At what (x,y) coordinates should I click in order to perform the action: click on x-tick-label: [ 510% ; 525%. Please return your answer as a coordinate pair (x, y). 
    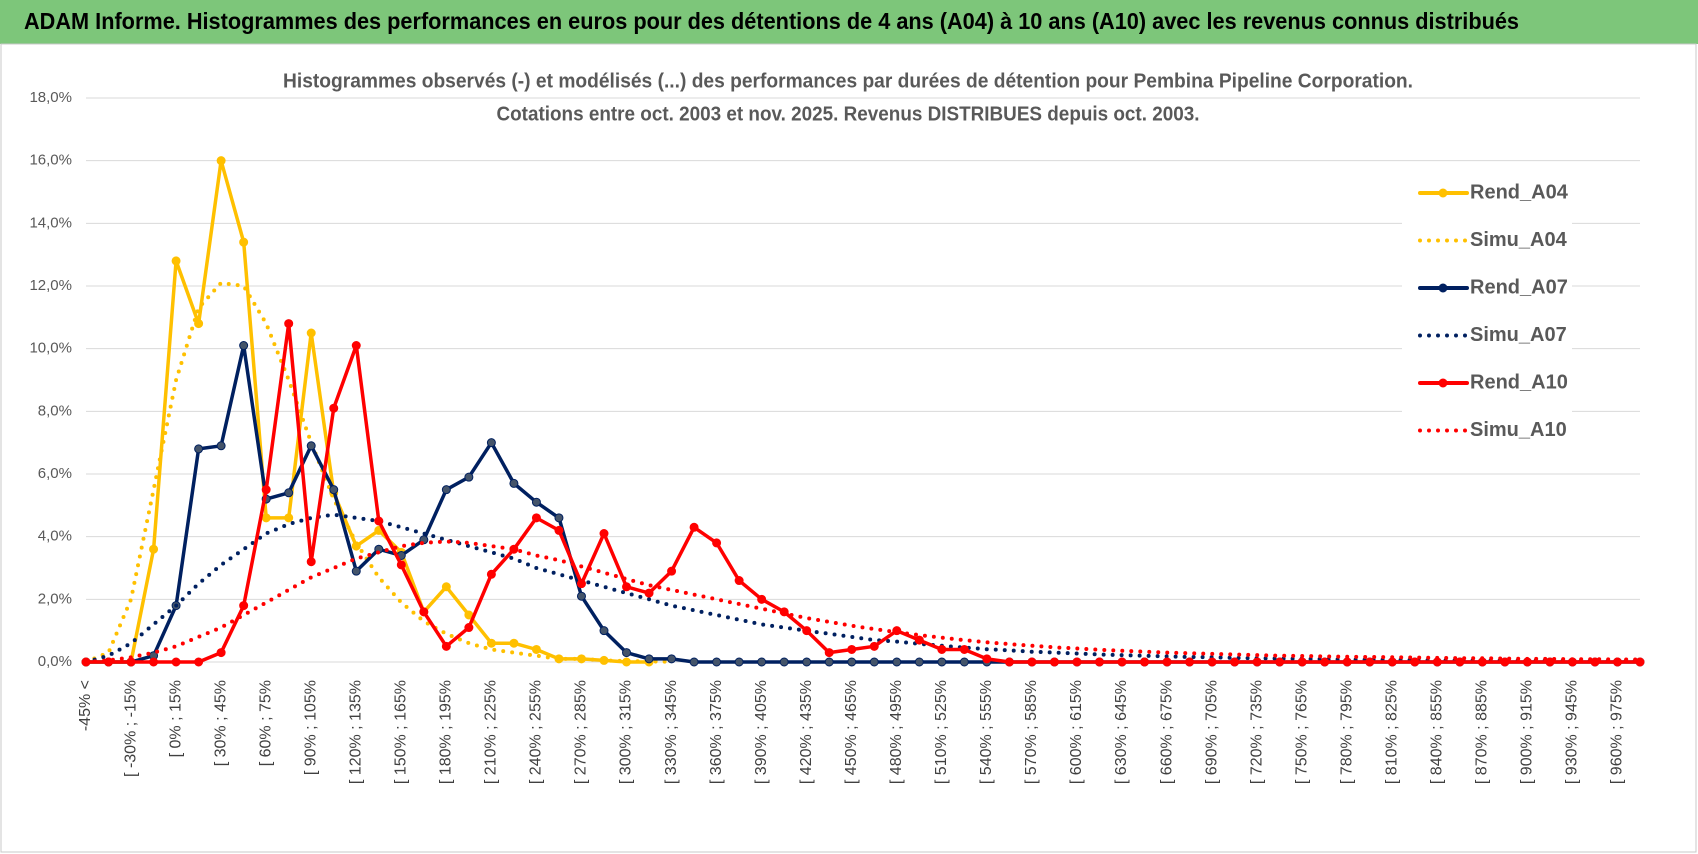
    Looking at the image, I should click on (941, 732).